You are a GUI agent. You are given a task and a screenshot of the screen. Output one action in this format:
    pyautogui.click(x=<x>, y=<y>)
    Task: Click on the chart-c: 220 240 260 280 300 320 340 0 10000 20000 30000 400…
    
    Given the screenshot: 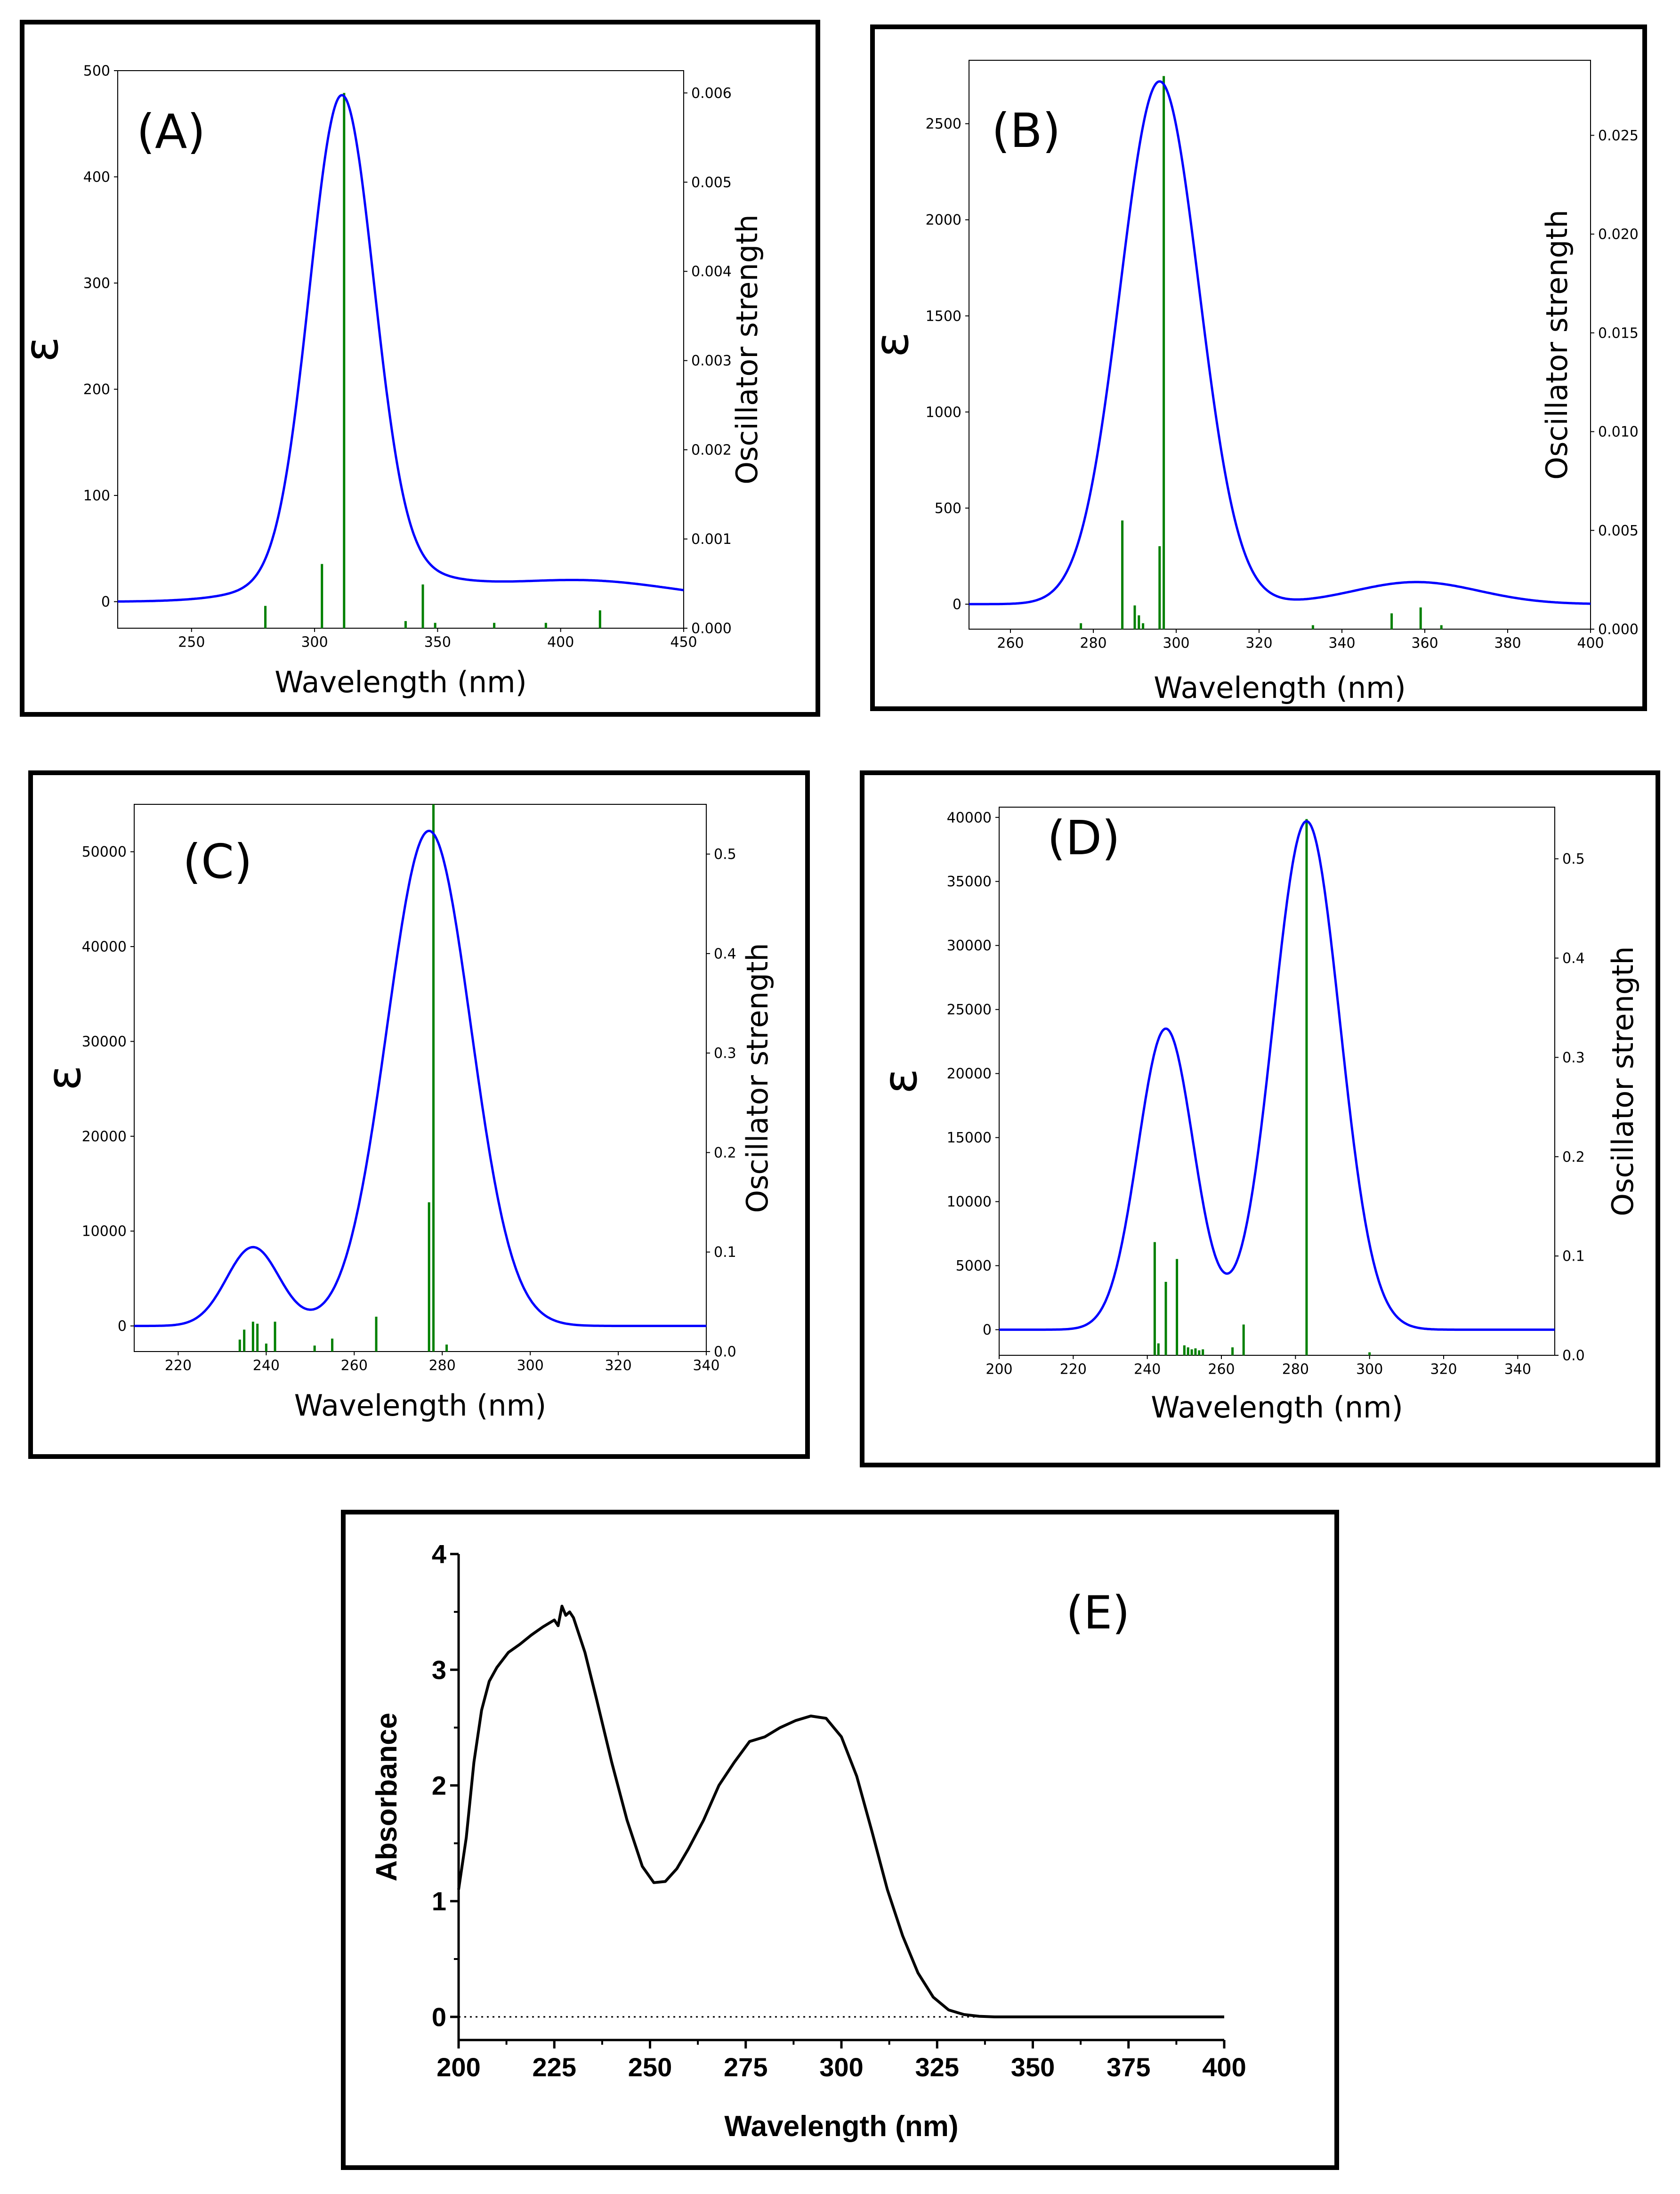 What is the action you would take?
    pyautogui.click(x=405, y=1113)
    